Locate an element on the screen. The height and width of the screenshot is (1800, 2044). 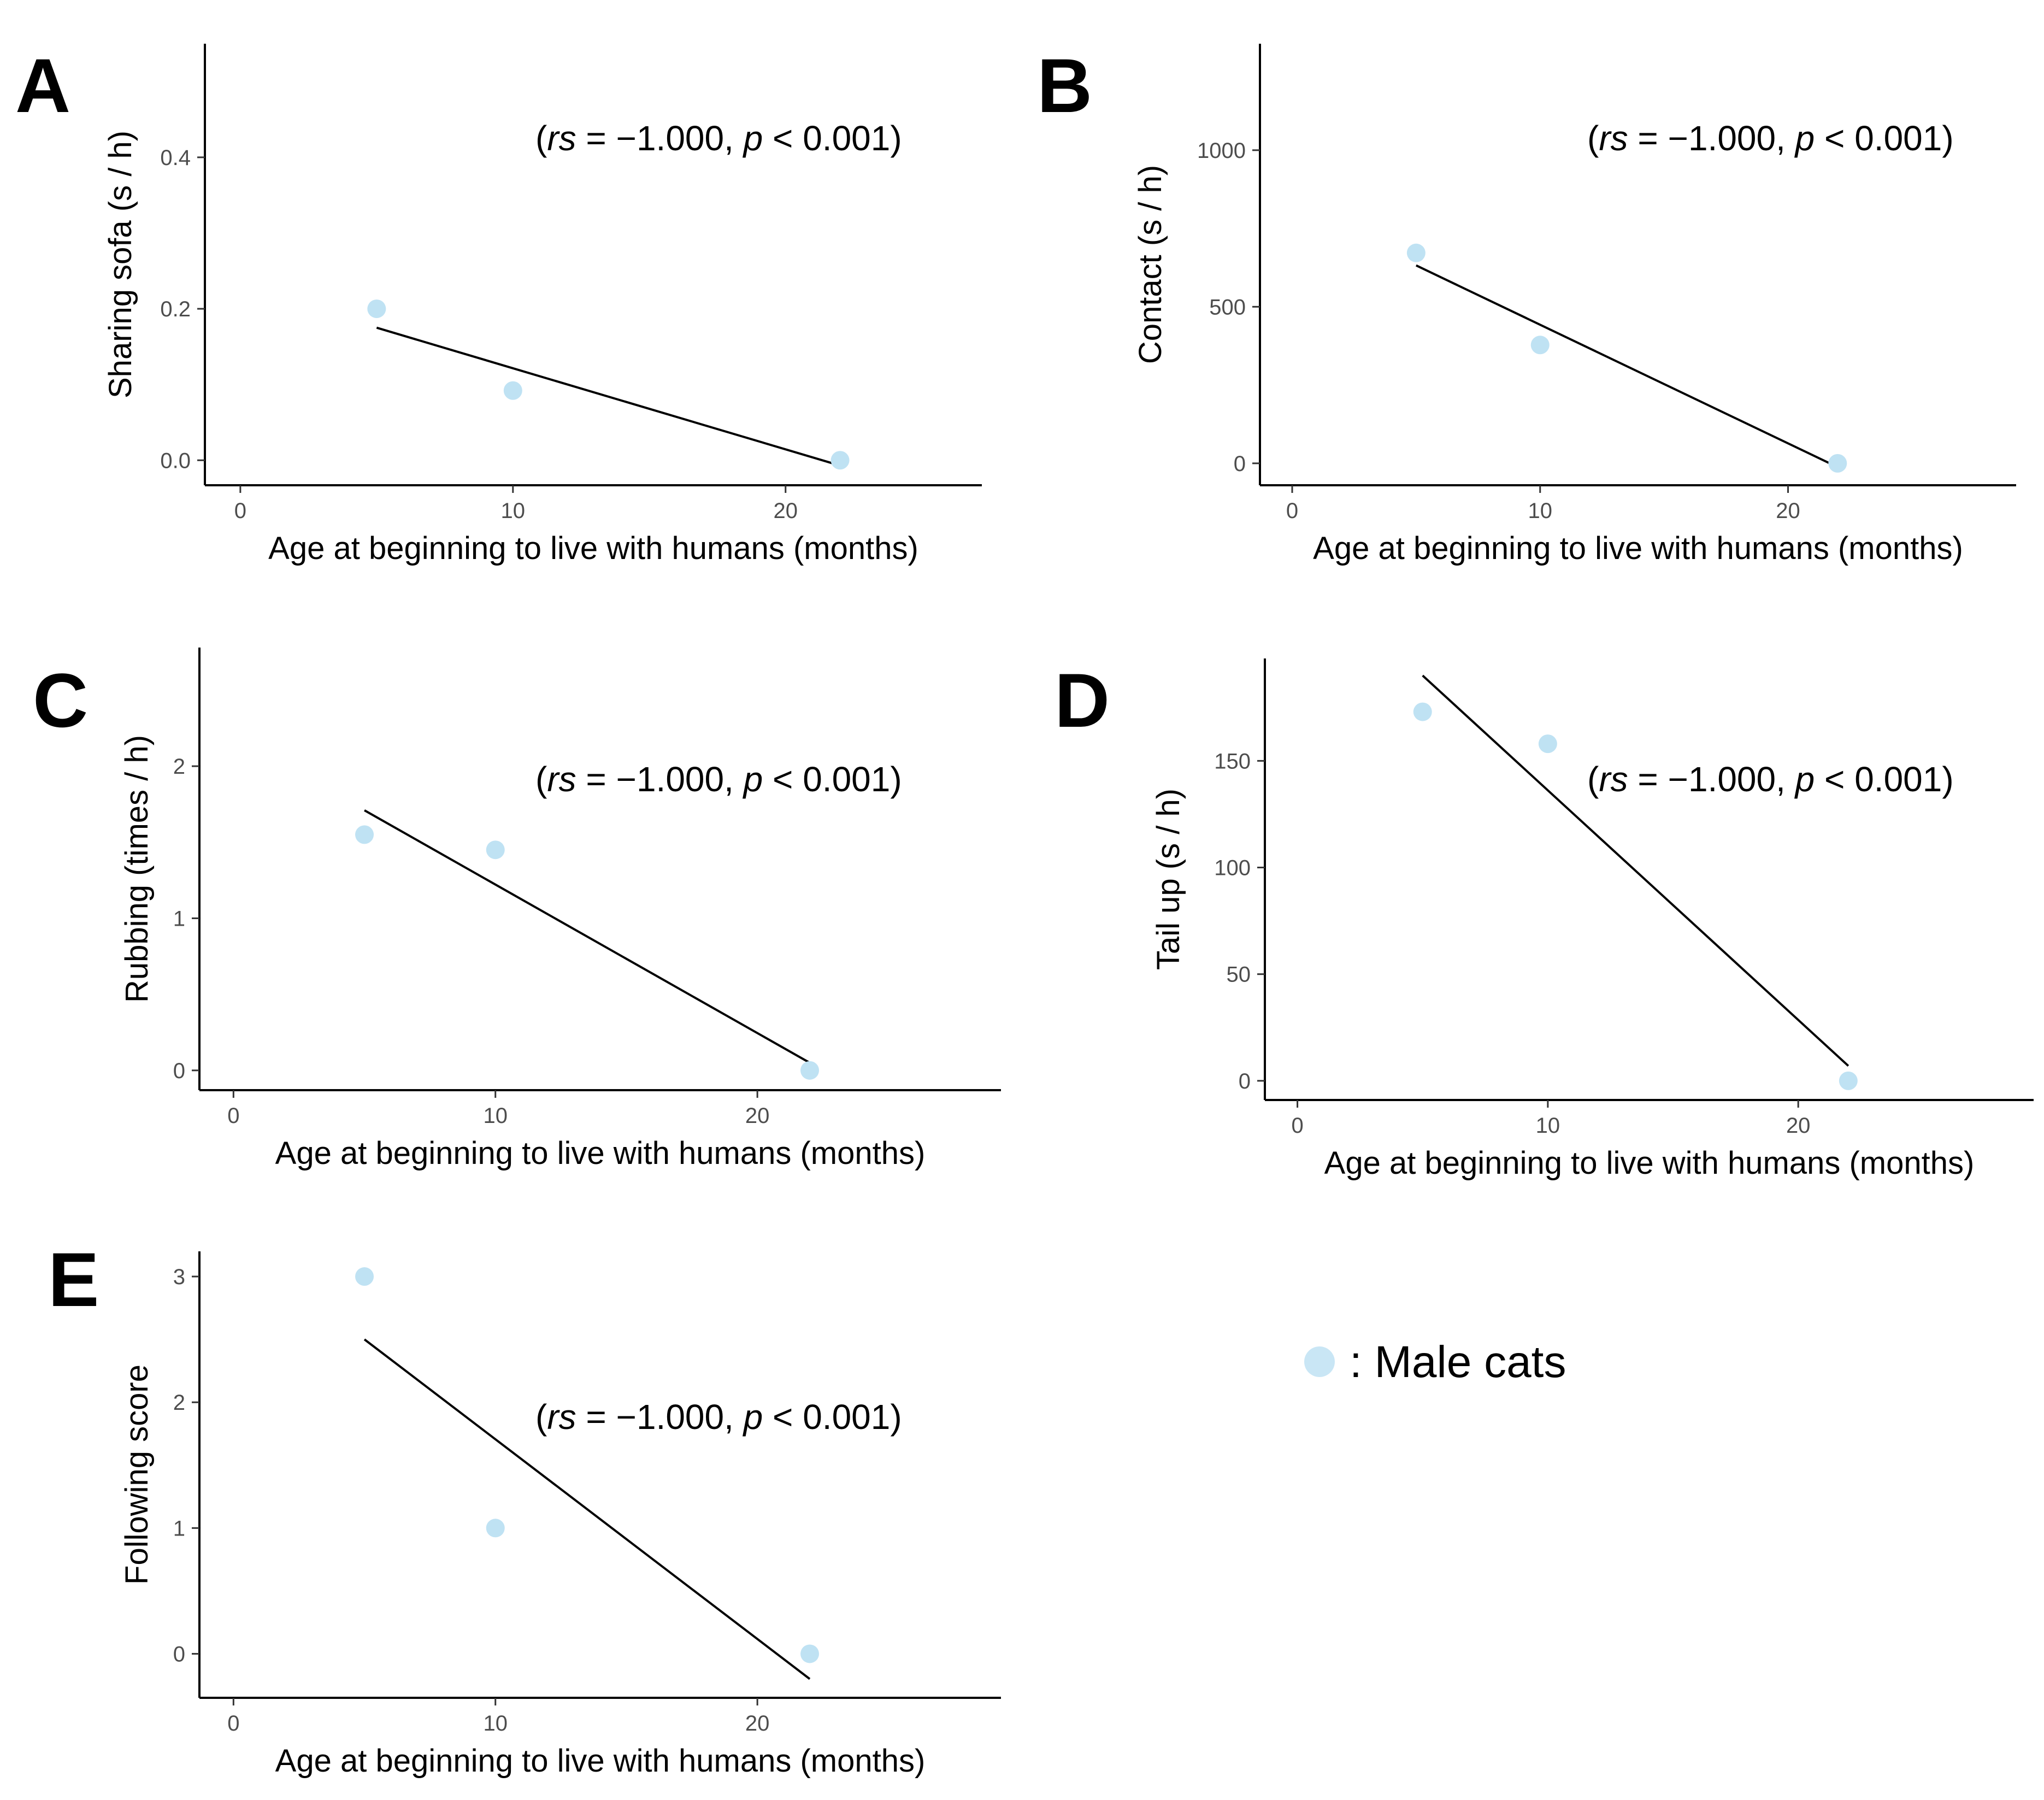
y-tick-label: 500 is located at coordinates (1227, 307).